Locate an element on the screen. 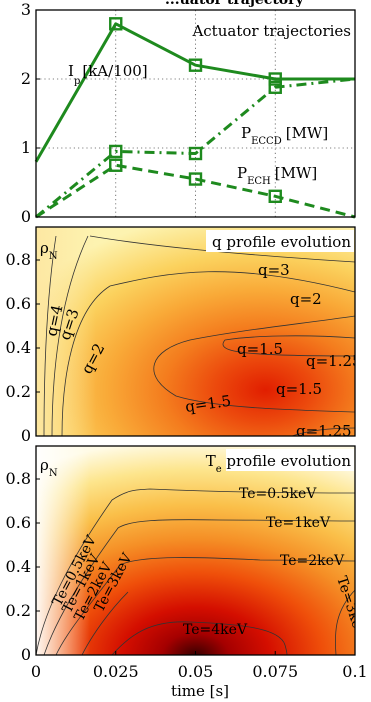 The height and width of the screenshot is (702, 371). q-contour-3-left is located at coordinates (70, 335).